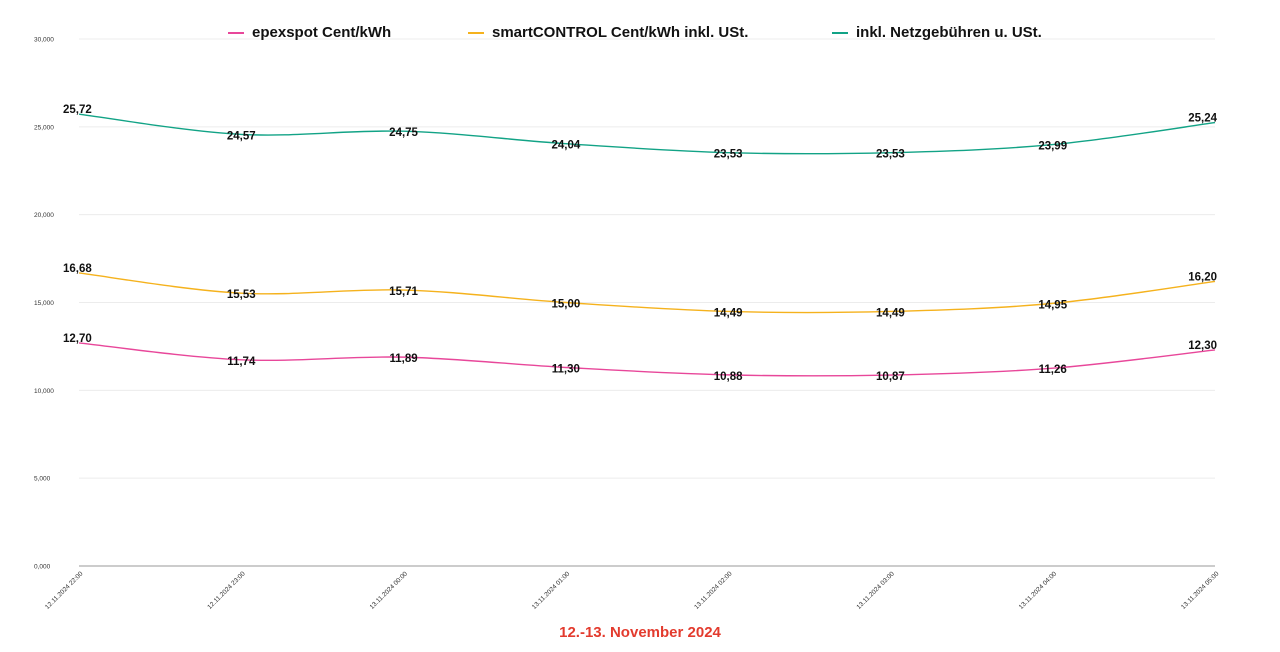 Image resolution: width=1280 pixels, height=652 pixels. Describe the element at coordinates (640, 632) in the screenshot. I see `chart-title: 12.-13. November 2024` at that location.